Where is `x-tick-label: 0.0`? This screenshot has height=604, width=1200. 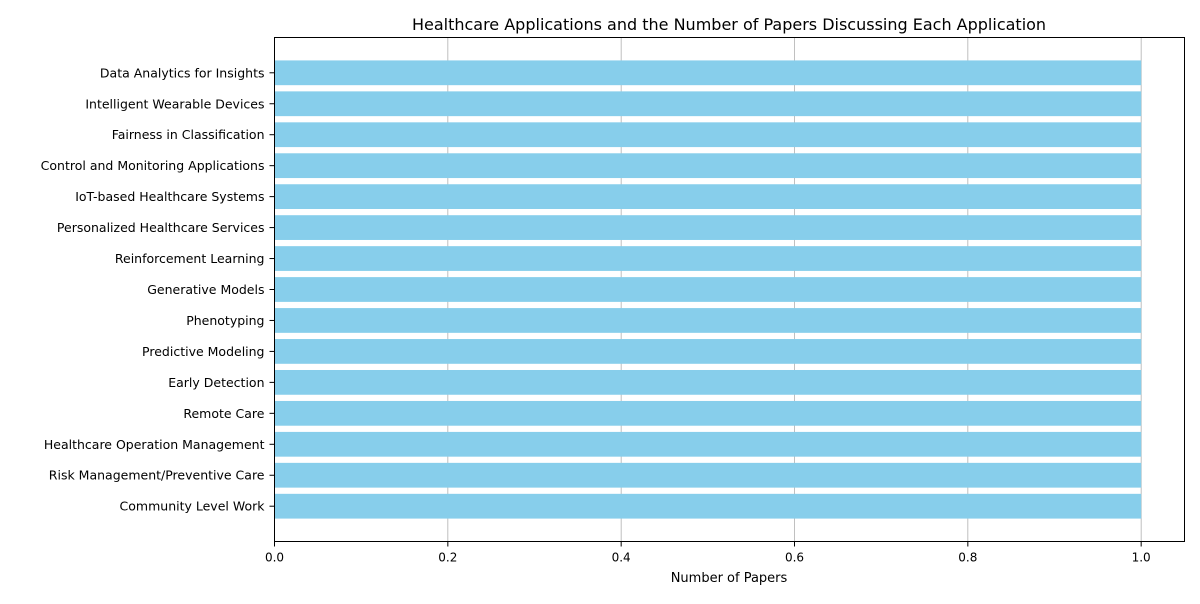 x-tick-label: 0.0 is located at coordinates (274, 558).